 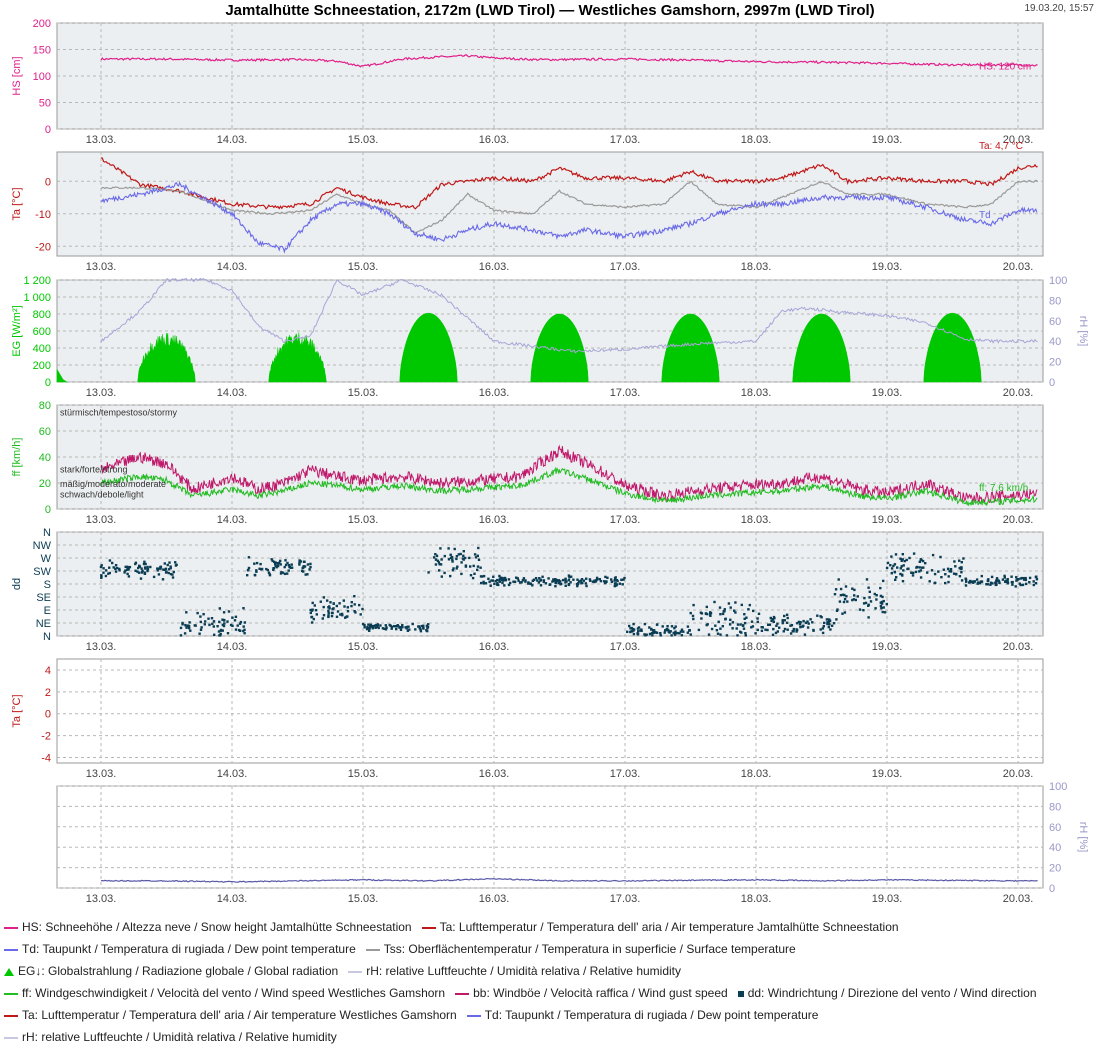 What do you see at coordinates (428, 927) in the screenshot?
I see `legend-swatch` at bounding box center [428, 927].